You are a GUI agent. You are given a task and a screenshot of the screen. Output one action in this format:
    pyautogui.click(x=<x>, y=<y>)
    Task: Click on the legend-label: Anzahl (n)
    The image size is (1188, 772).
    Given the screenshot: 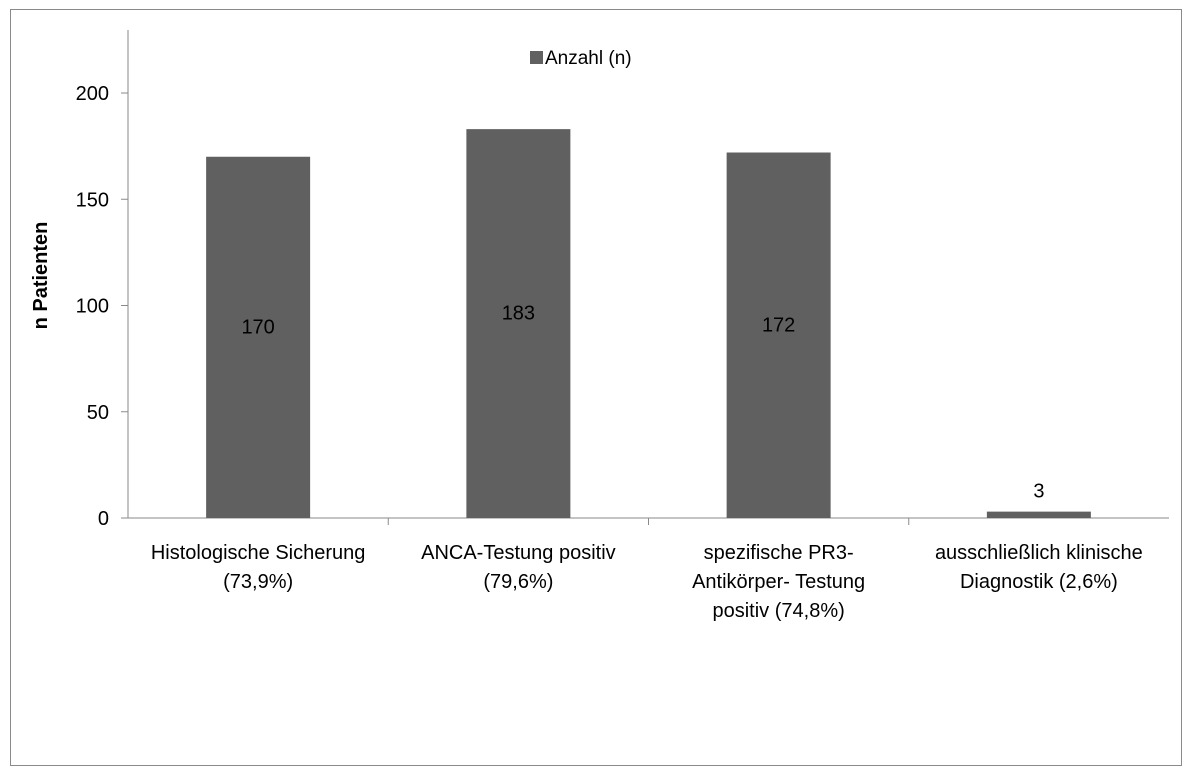 What is the action you would take?
    pyautogui.click(x=588, y=58)
    